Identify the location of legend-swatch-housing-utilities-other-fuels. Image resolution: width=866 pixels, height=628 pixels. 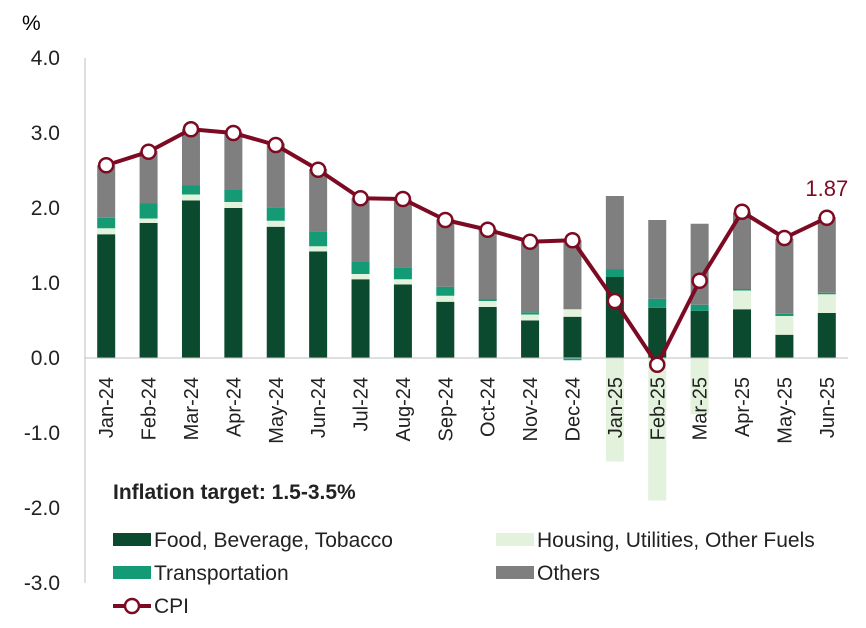
(515, 539).